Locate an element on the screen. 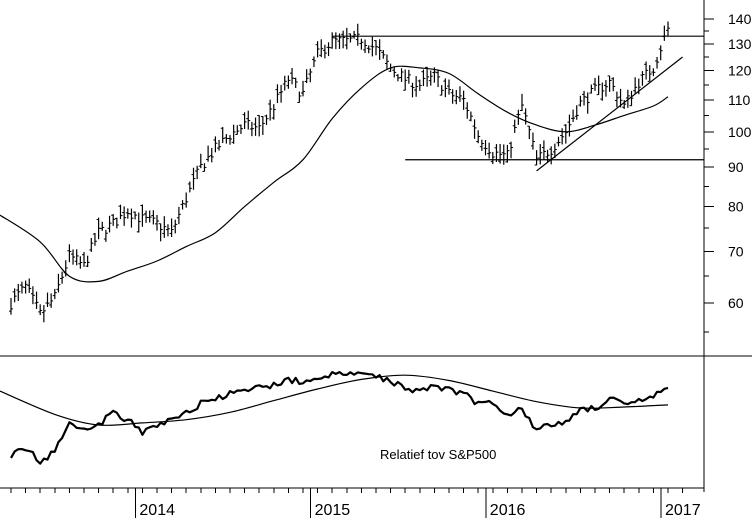 Image resolution: width=752 pixels, height=518 pixels. relative-strength-label: Relatief tov S&P500 is located at coordinates (438, 454).